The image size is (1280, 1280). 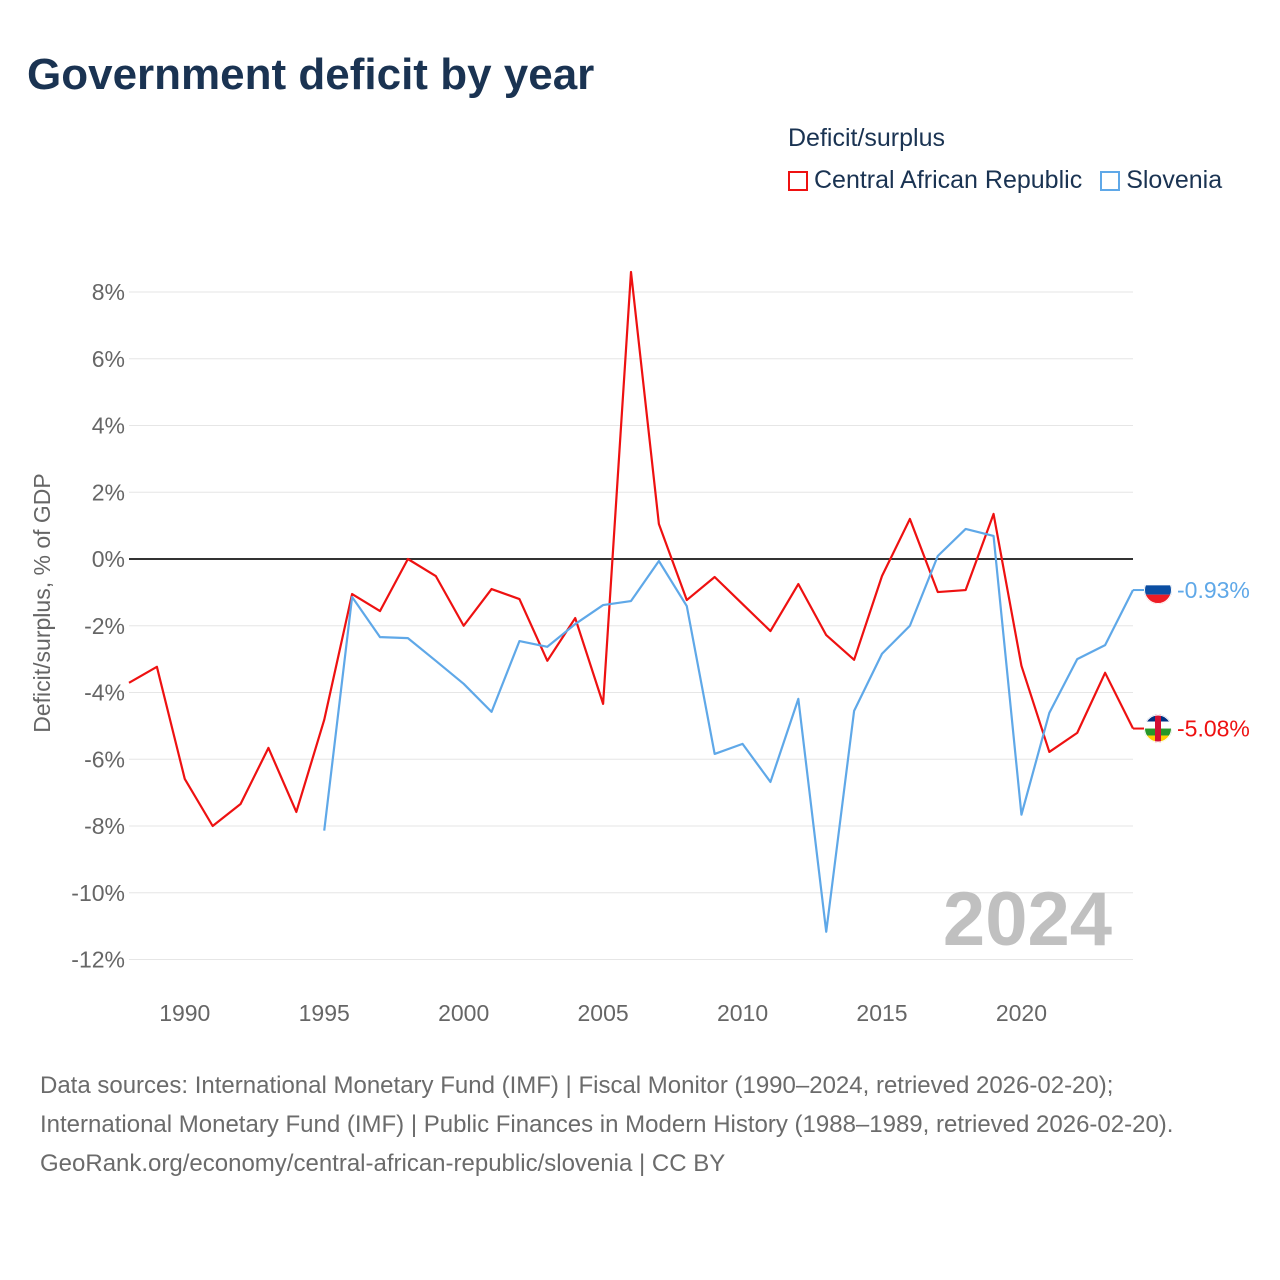 What do you see at coordinates (866, 138) in the screenshot?
I see `legend-title: Deficit/surplus` at bounding box center [866, 138].